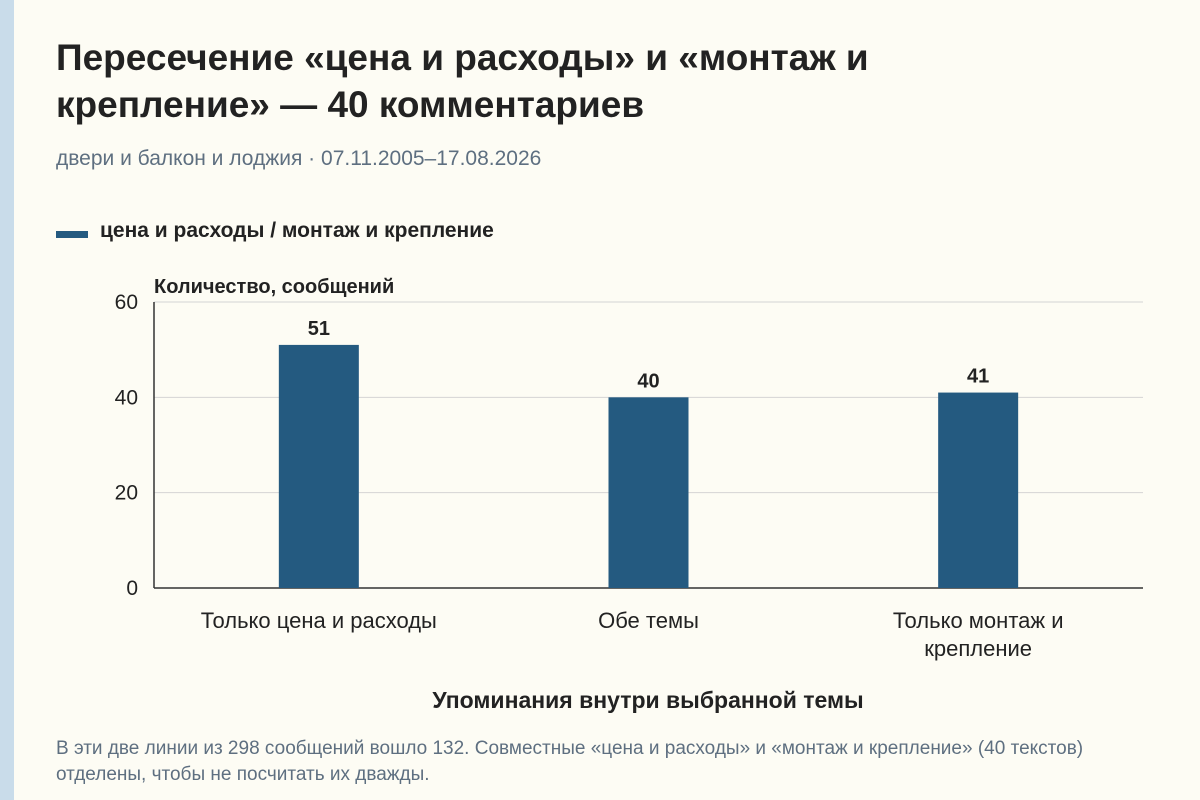 The image size is (1200, 800). What do you see at coordinates (126, 302) in the screenshot?
I see `y-tick-label: 60` at bounding box center [126, 302].